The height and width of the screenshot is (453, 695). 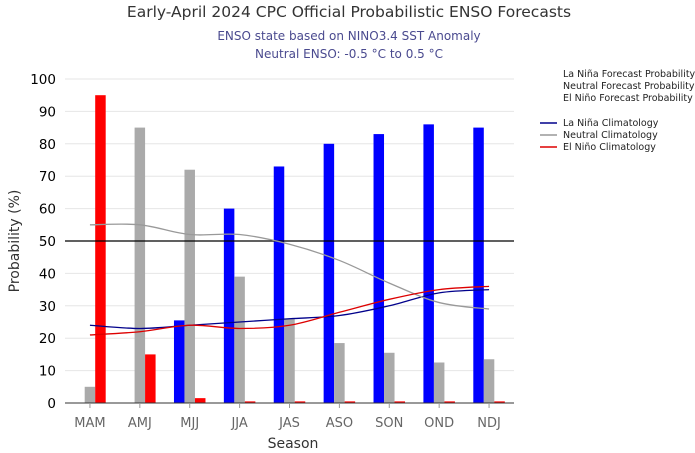 What do you see at coordinates (489, 423) in the screenshot?
I see `x-tick-label-ndj: NDJ` at bounding box center [489, 423].